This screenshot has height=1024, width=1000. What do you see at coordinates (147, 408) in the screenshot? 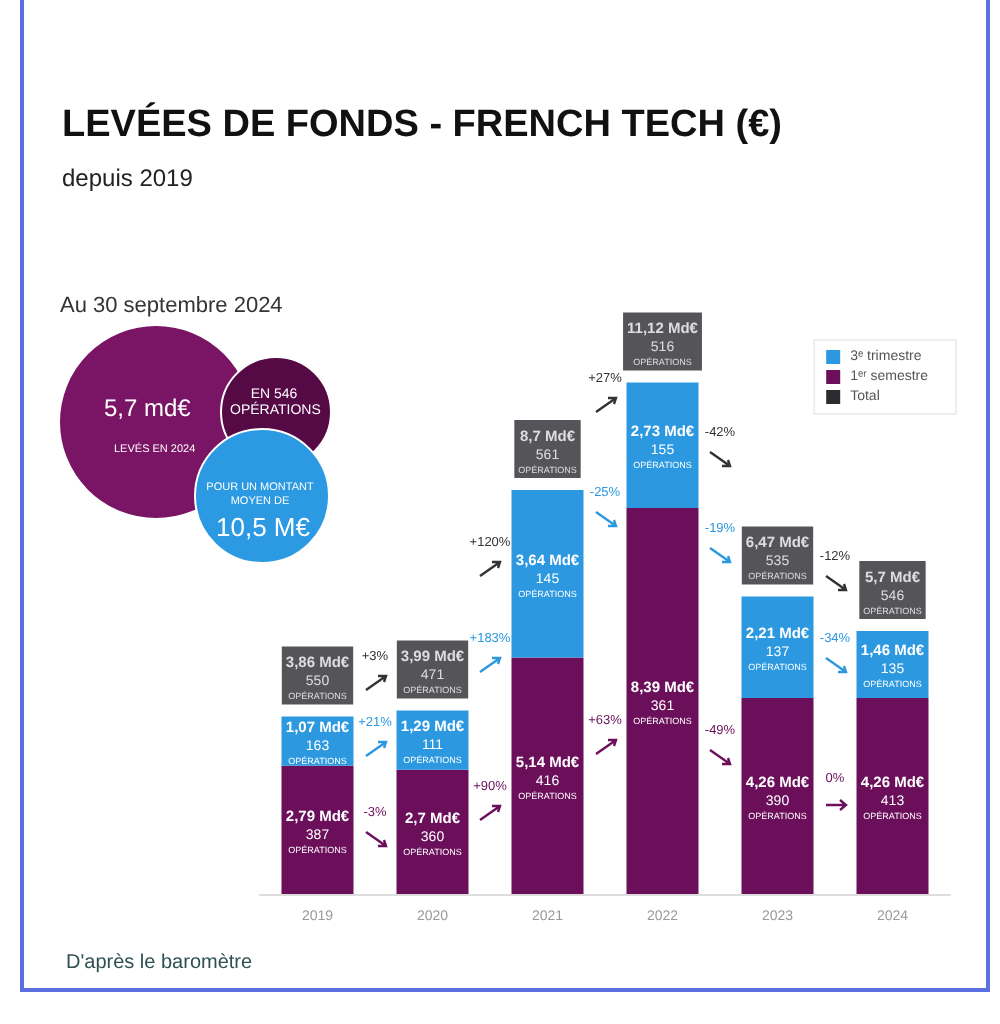
I see `text: 5,7 md€` at bounding box center [147, 408].